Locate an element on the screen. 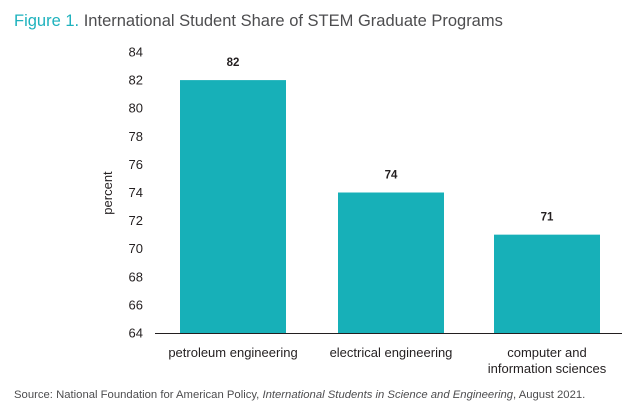  y-tick-label: 78 is located at coordinates (136, 136).